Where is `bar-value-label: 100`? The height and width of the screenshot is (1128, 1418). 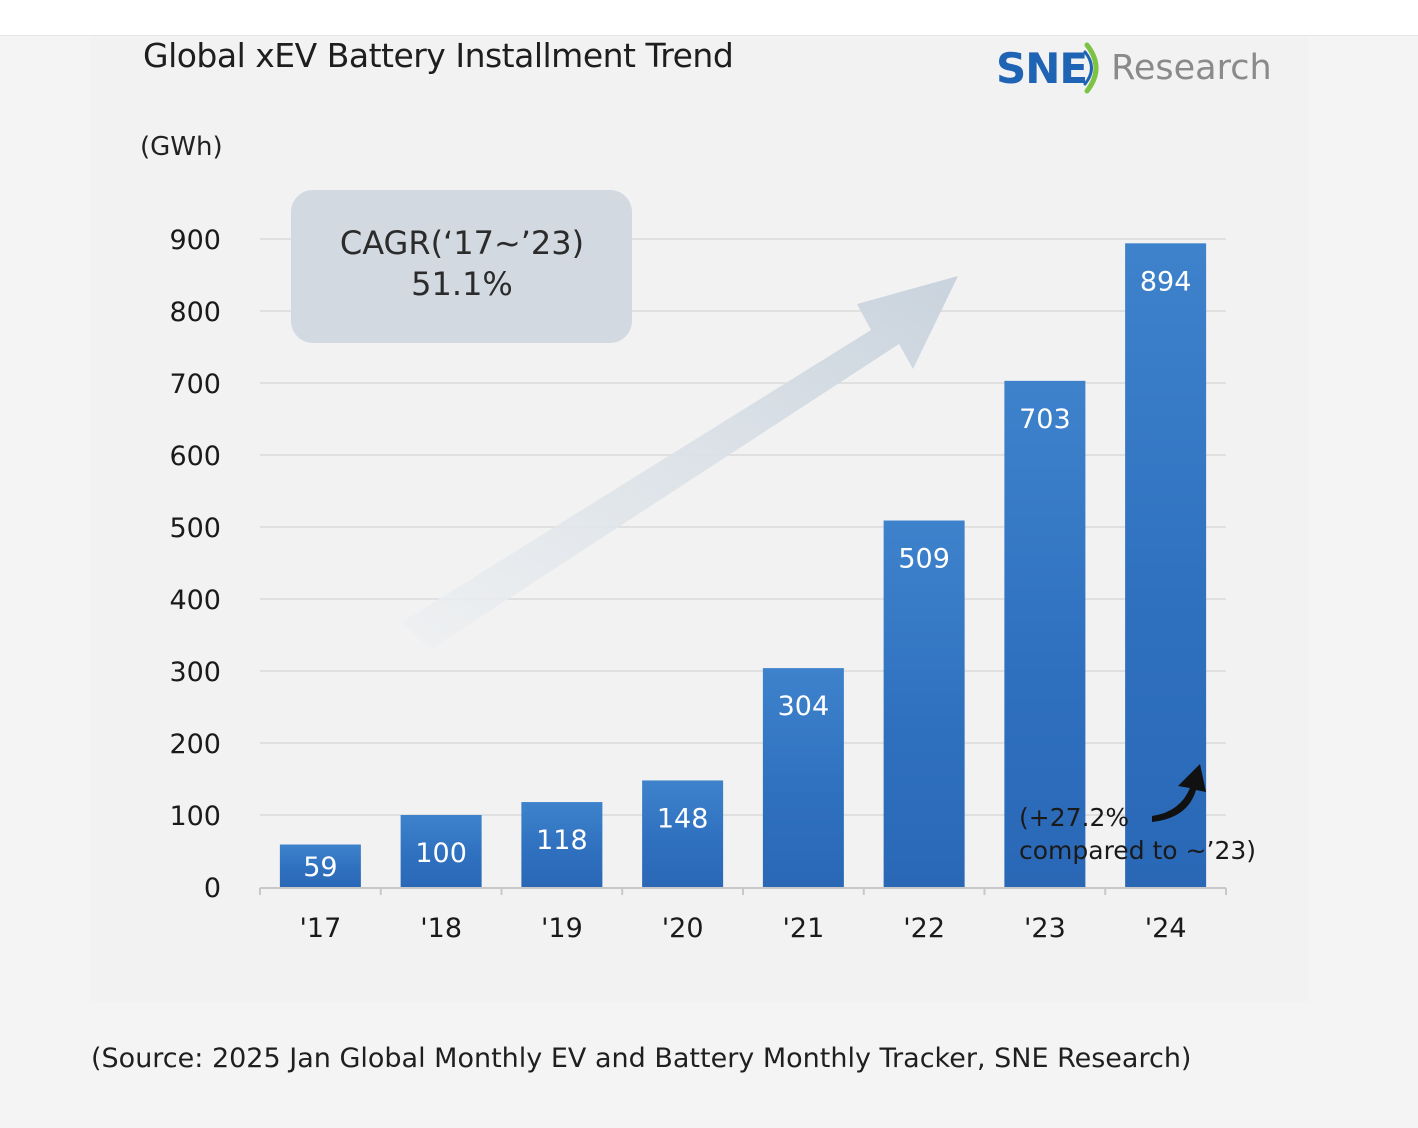 bar-value-label: 100 is located at coordinates (441, 853).